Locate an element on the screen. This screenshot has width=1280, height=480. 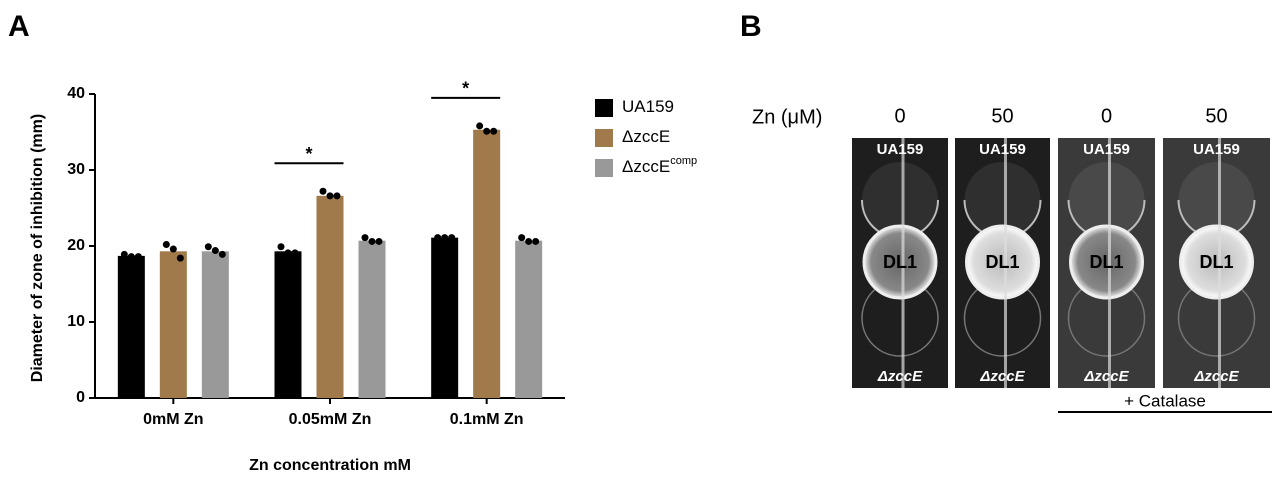
legend-label: UA159 is located at coordinates (648, 106).